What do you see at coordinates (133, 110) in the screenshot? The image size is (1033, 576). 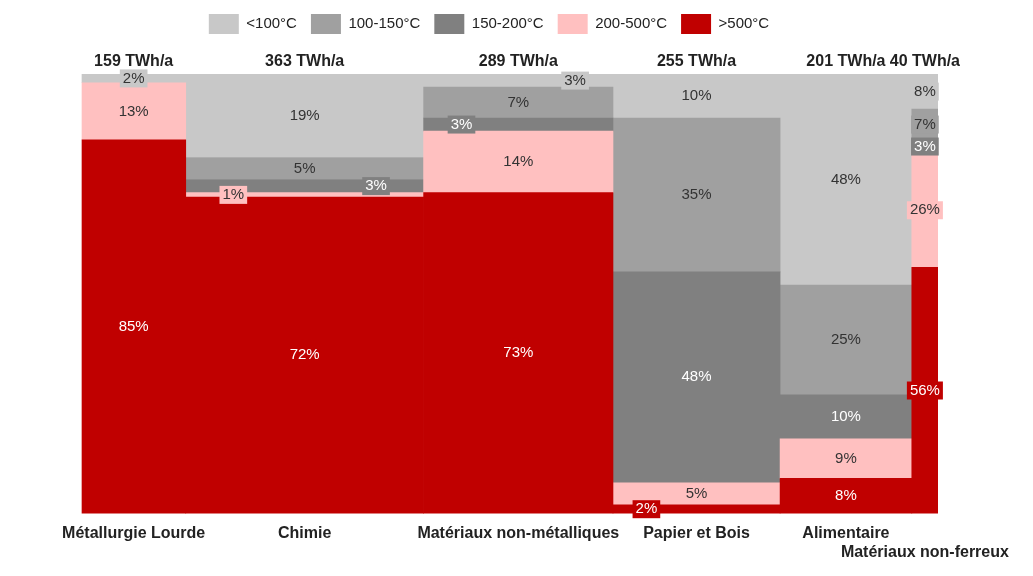 I see `data-label: 13%` at bounding box center [133, 110].